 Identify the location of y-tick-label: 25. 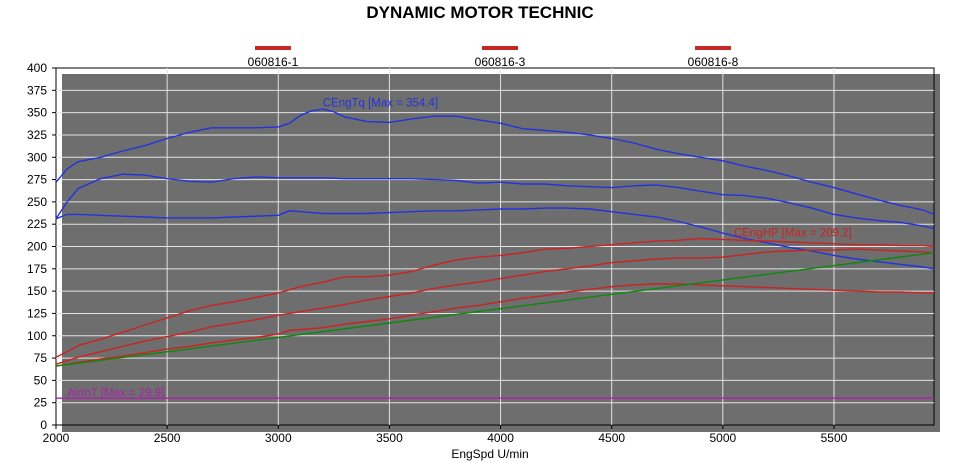
(41, 403).